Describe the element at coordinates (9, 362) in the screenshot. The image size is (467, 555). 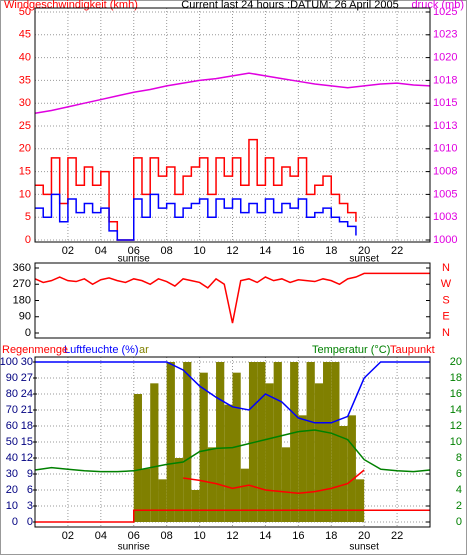
I see `y-tick-label: 100` at that location.